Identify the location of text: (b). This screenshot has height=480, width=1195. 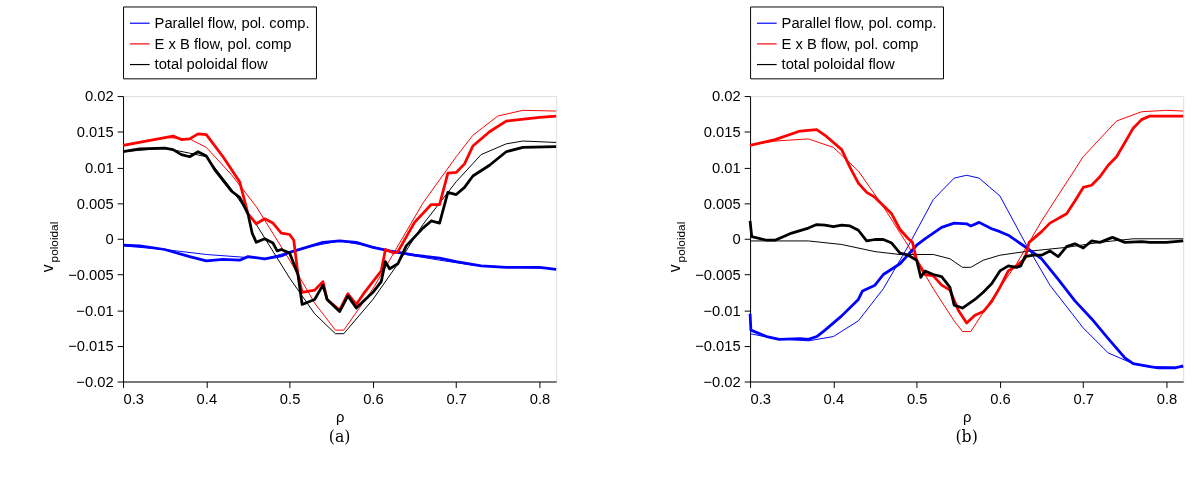
(966, 436).